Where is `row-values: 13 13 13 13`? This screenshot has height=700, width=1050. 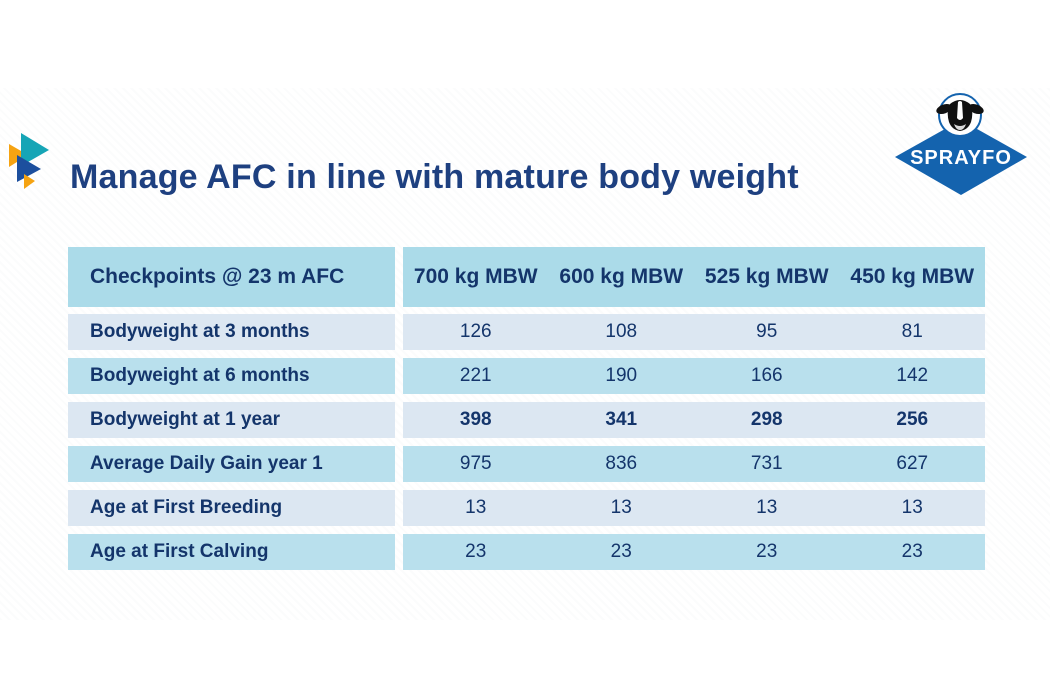
row-values: 13 13 13 13 is located at coordinates (694, 508).